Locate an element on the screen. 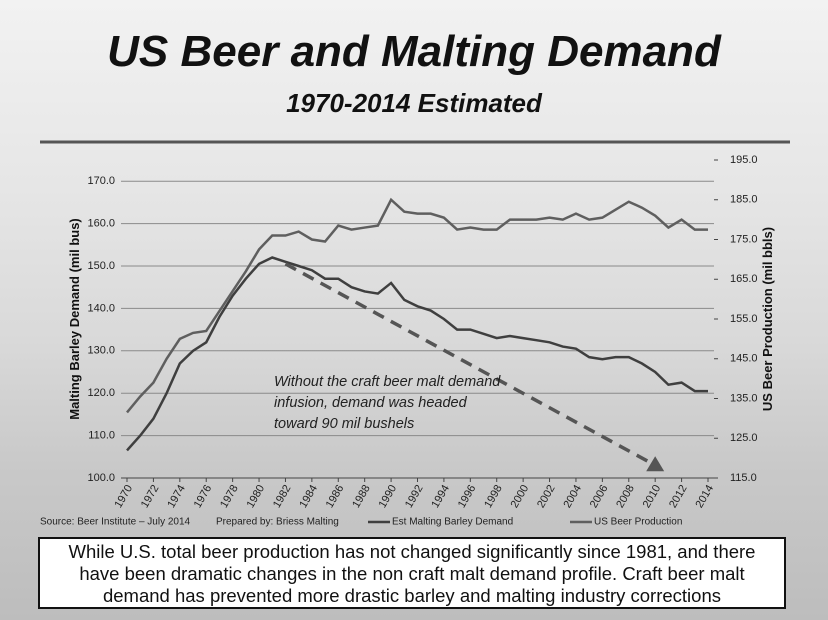  y-tick-label: 140.0 is located at coordinates (101, 308).